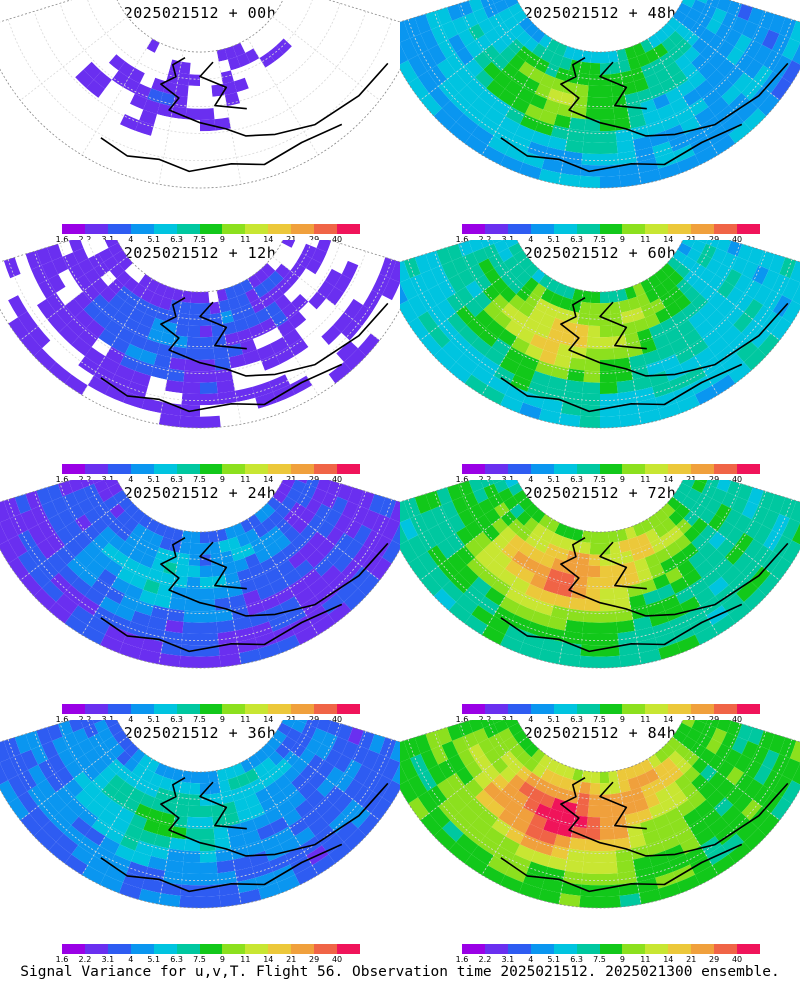 The image size is (800, 1000). I want to click on colorbar-tick-label: 9, so click(222, 479).